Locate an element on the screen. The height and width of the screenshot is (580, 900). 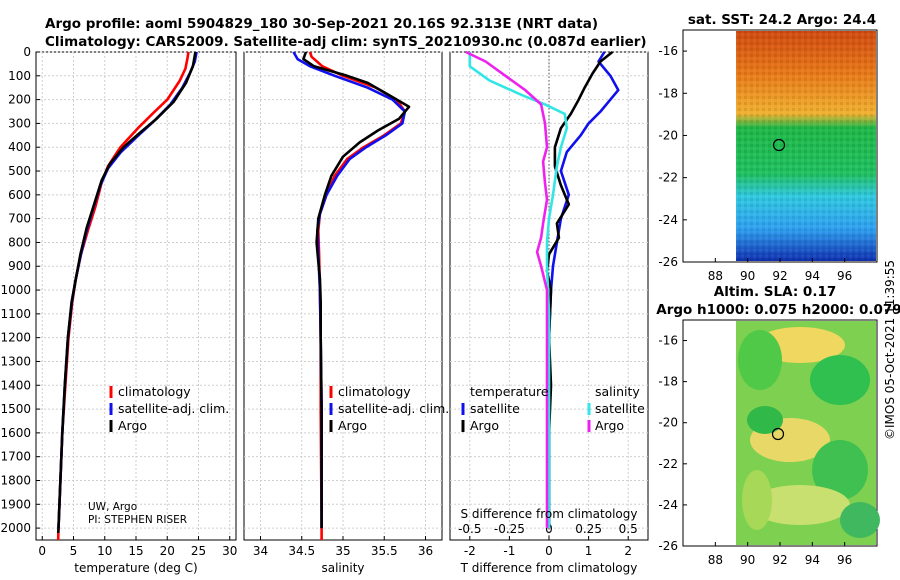
map-lon-label: 92 is located at coordinates (779, 276).